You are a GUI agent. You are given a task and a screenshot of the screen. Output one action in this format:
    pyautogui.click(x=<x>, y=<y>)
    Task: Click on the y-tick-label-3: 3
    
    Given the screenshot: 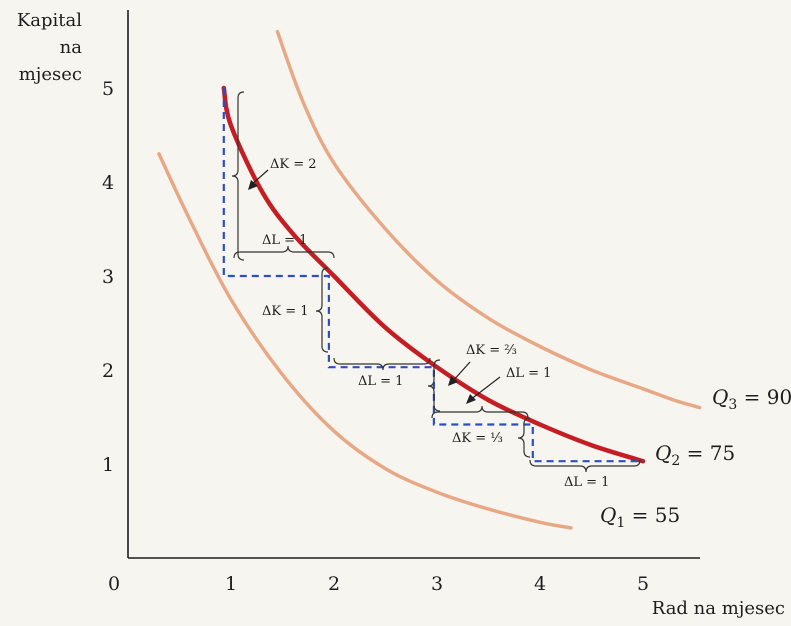 What is the action you would take?
    pyautogui.click(x=108, y=277)
    